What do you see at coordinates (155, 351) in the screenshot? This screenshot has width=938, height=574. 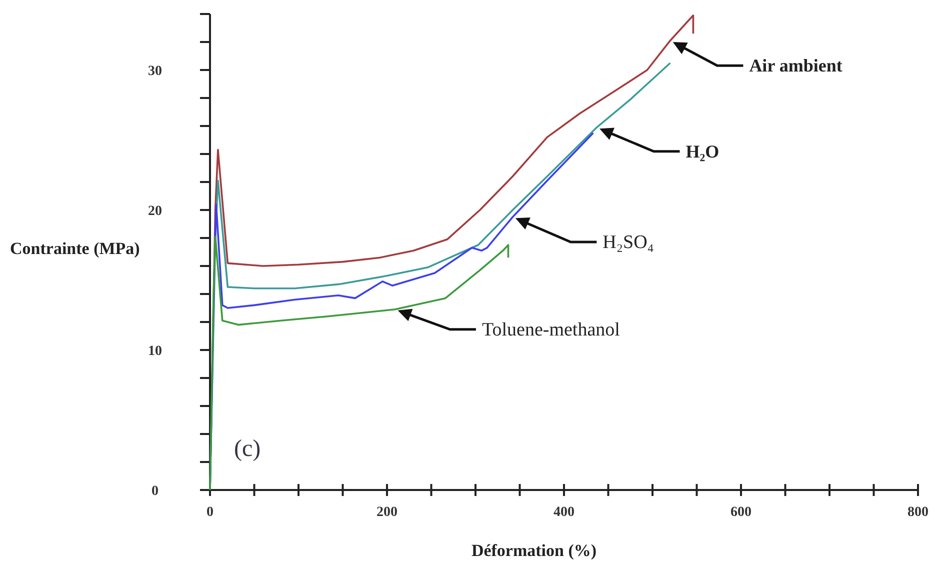 I see `y-tick-label: 10` at bounding box center [155, 351].